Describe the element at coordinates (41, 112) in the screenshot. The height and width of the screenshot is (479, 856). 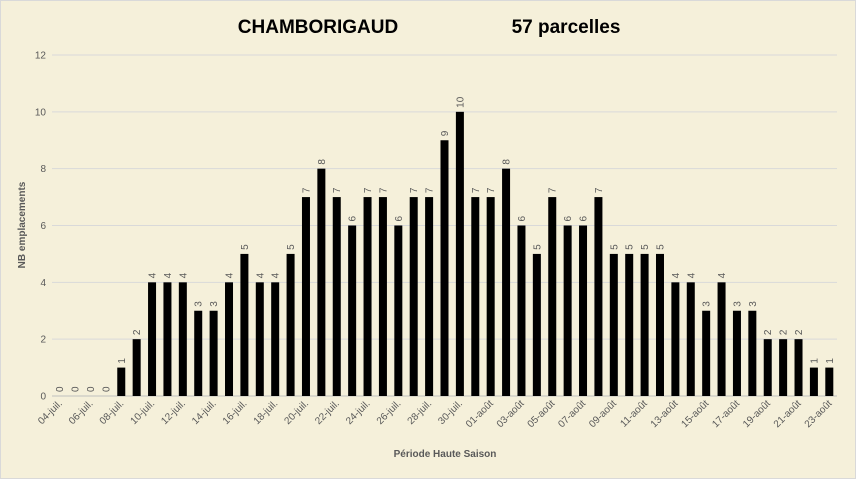
I see `y-tick-label: 10` at that location.